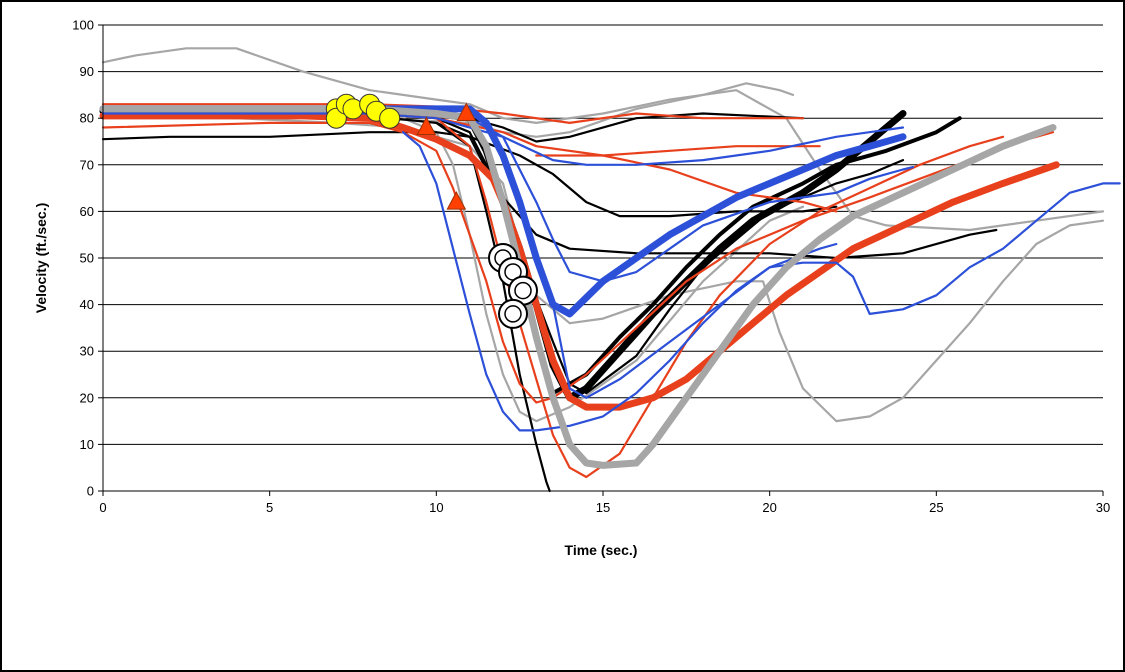  What do you see at coordinates (87, 304) in the screenshot?
I see `y-tick-label: 40` at bounding box center [87, 304].